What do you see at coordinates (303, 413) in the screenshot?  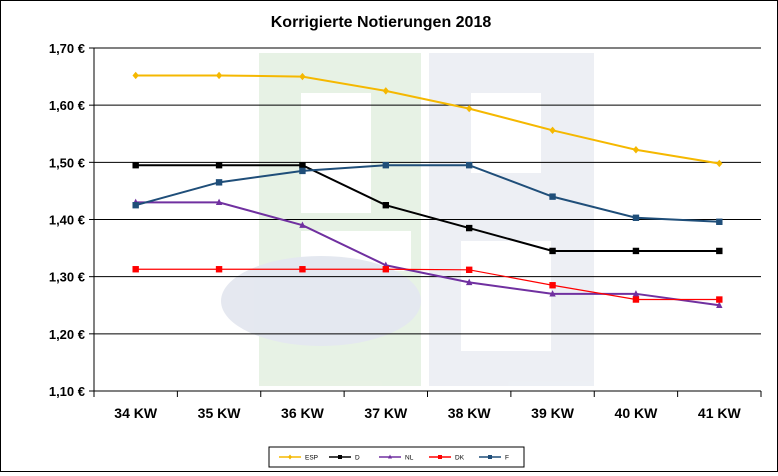 I see `x-tick-label: 36 KW` at bounding box center [303, 413].